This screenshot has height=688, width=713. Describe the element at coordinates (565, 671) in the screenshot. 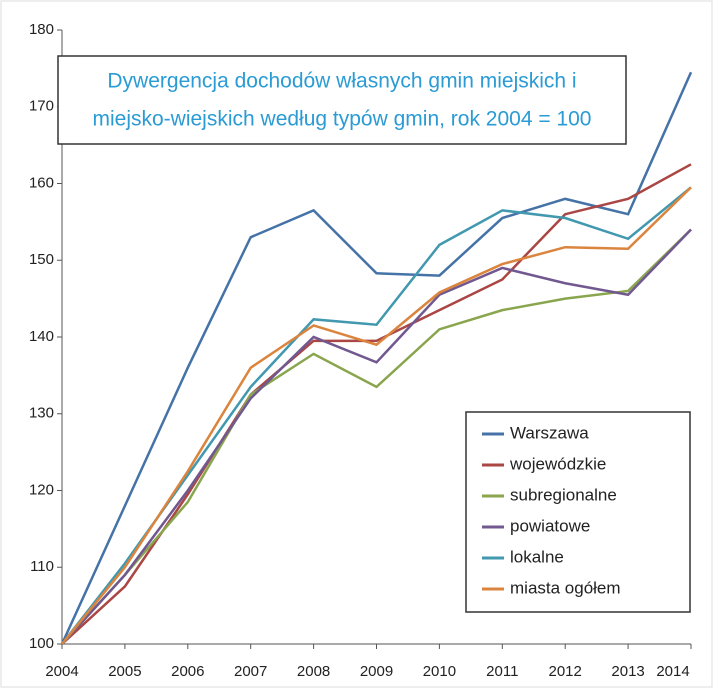

I see `x-tick-label: 2012` at that location.